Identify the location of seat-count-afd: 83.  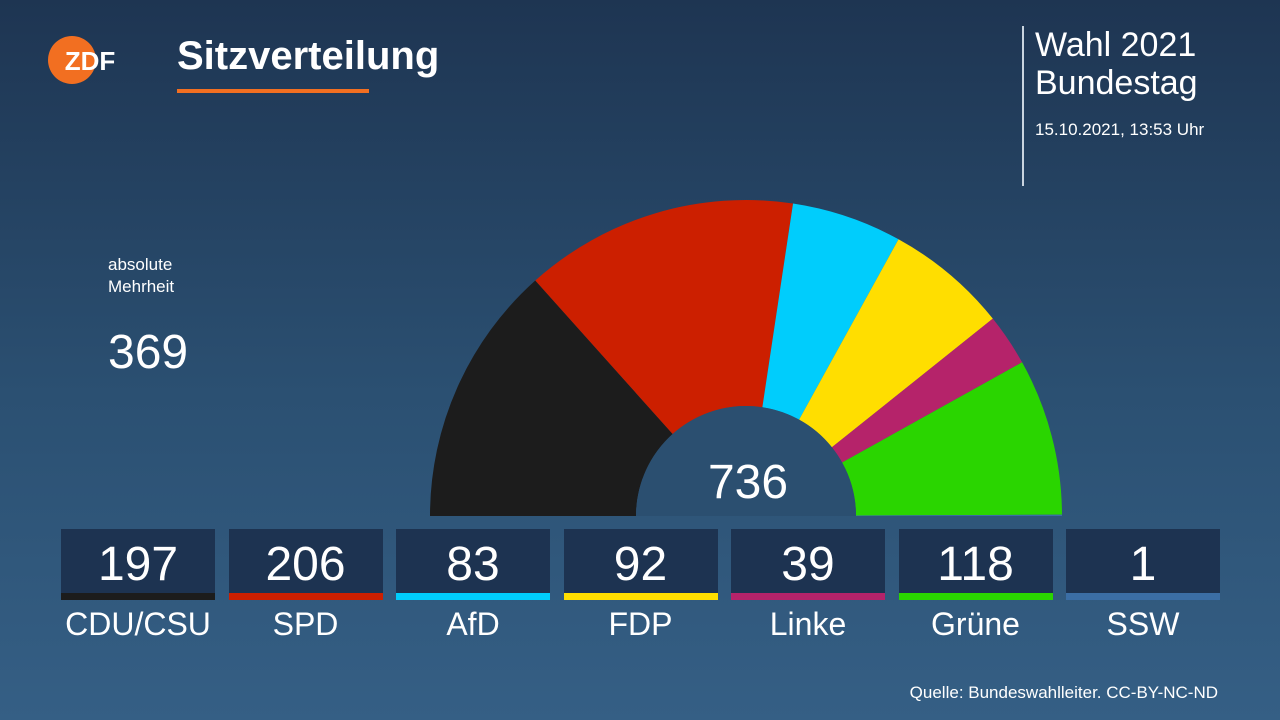
(473, 564).